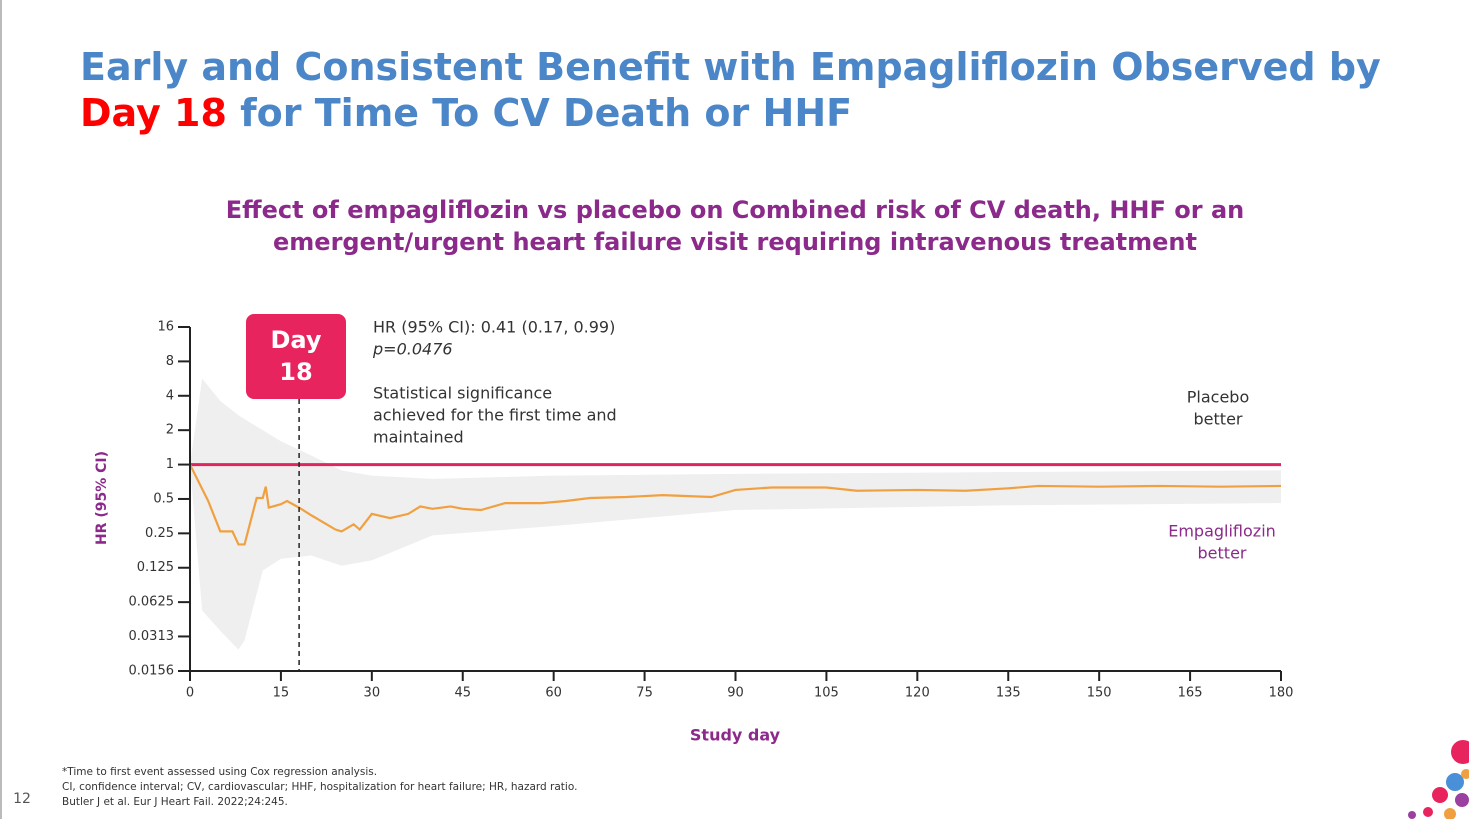 The height and width of the screenshot is (819, 1469). I want to click on x-tick-label: 120, so click(917, 693).